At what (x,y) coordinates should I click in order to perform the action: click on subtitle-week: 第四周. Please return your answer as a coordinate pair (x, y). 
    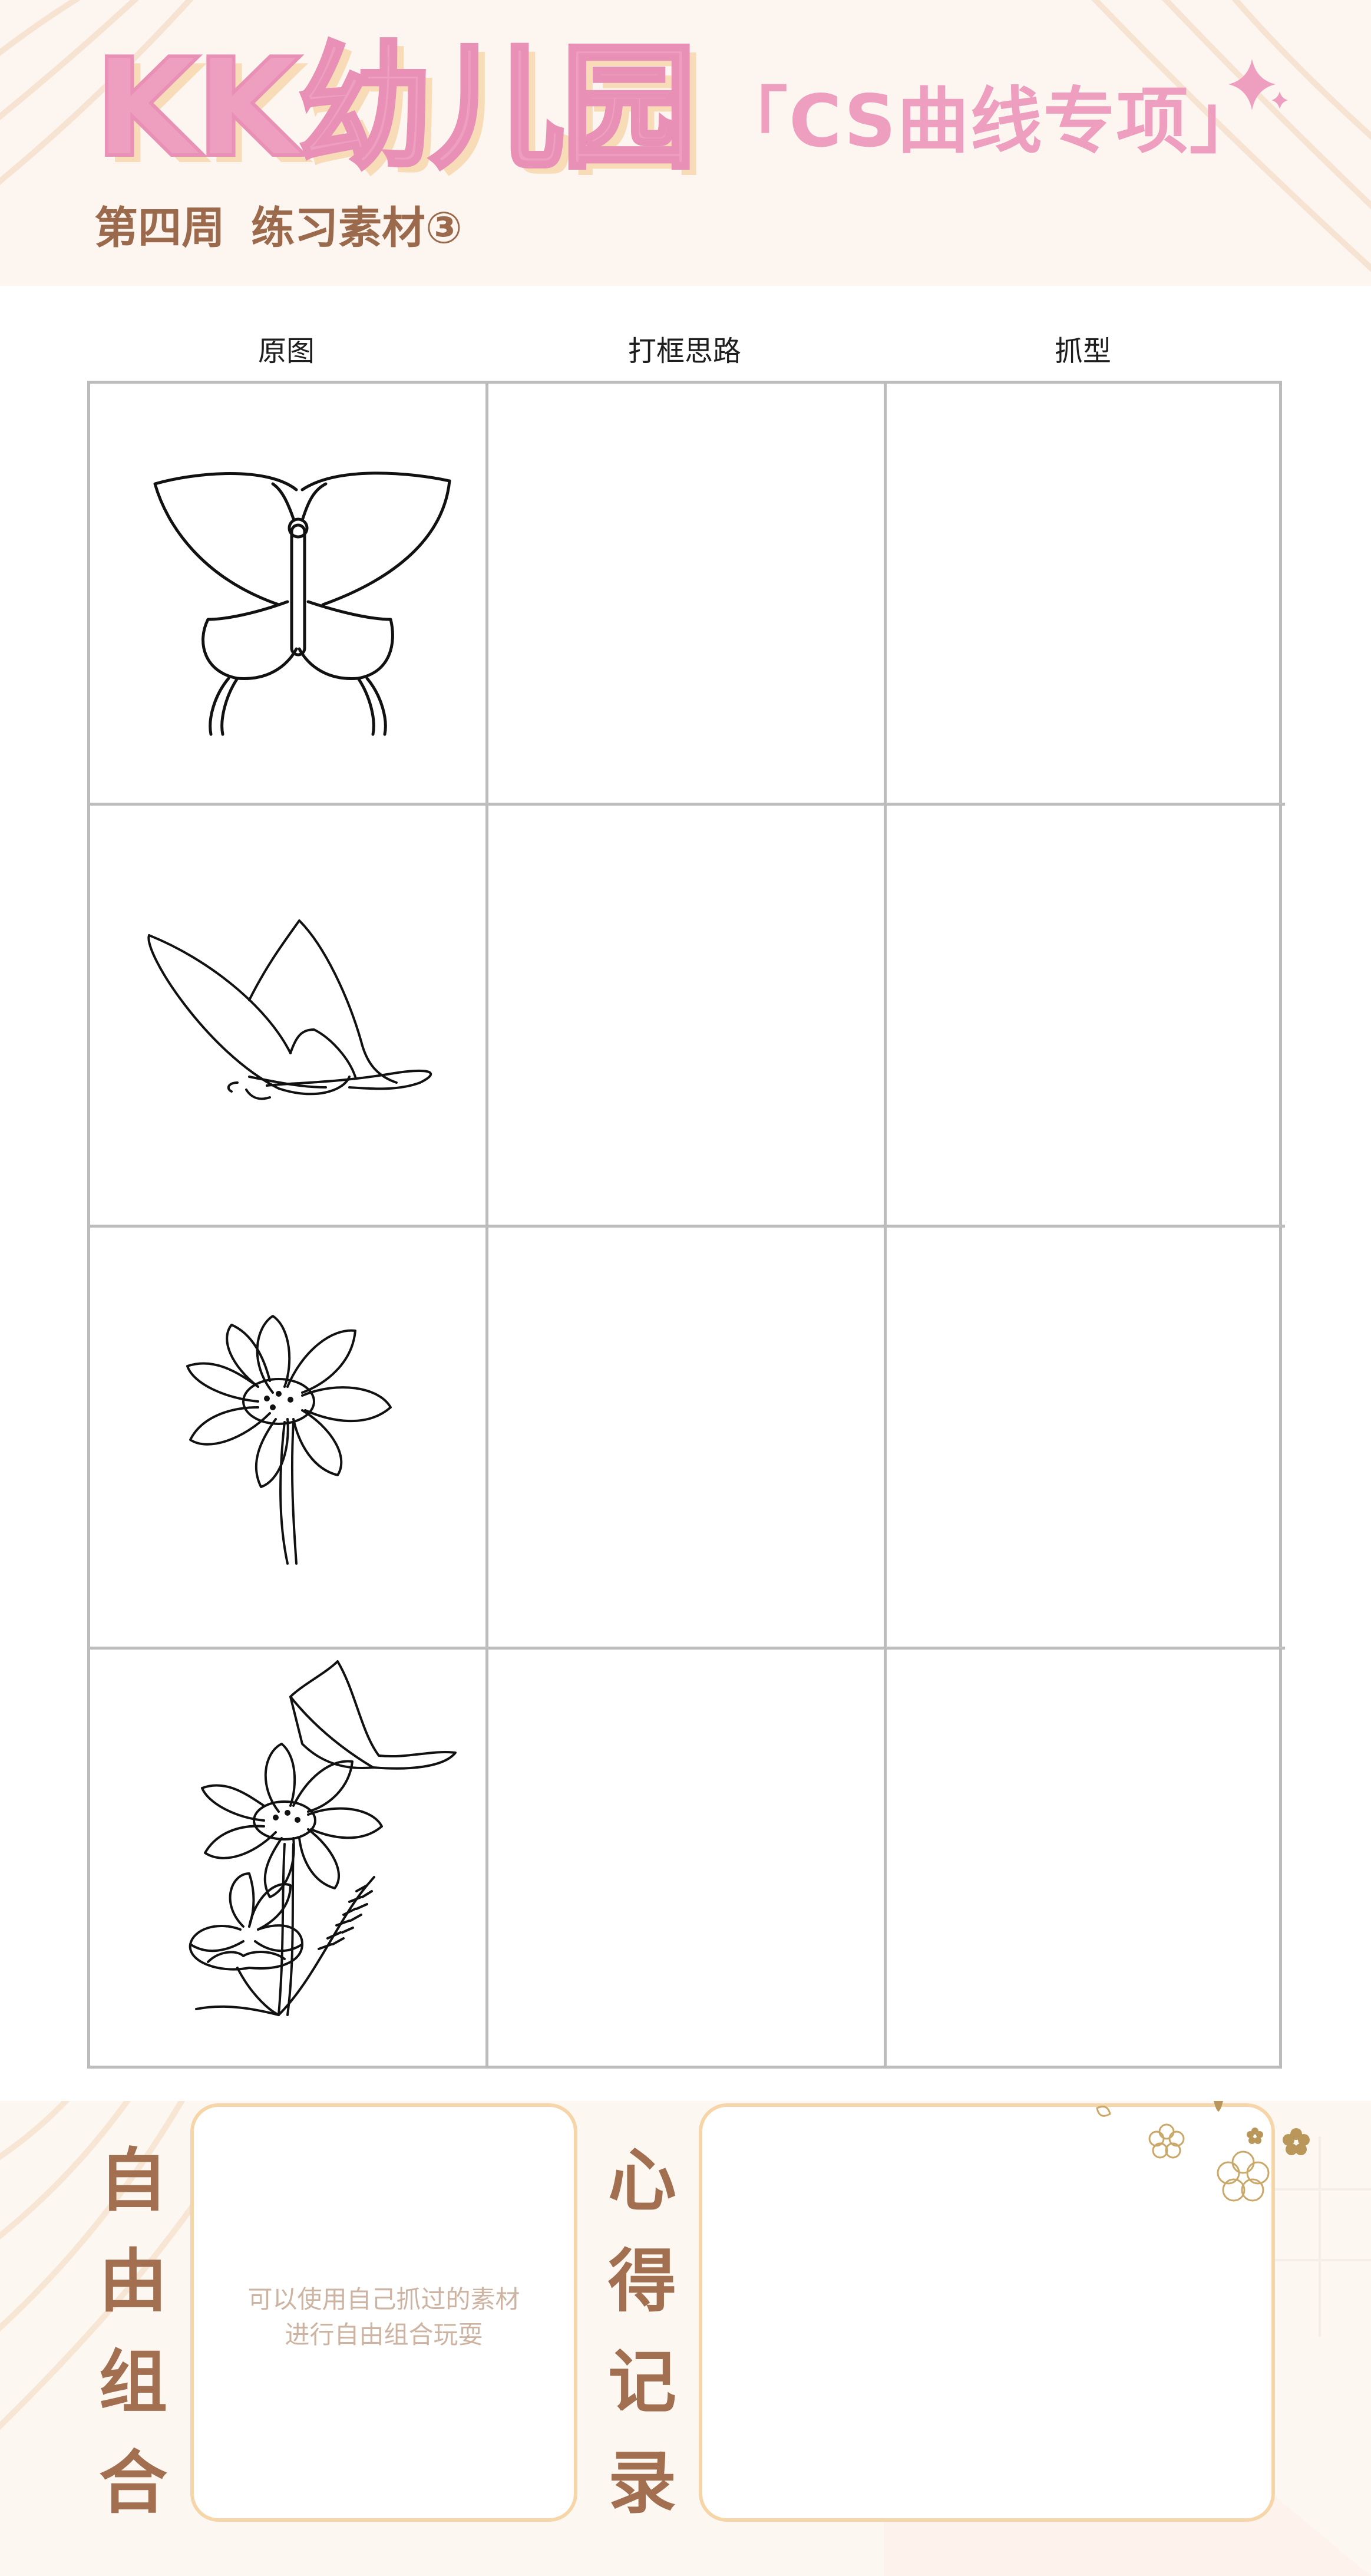
    Looking at the image, I should click on (160, 228).